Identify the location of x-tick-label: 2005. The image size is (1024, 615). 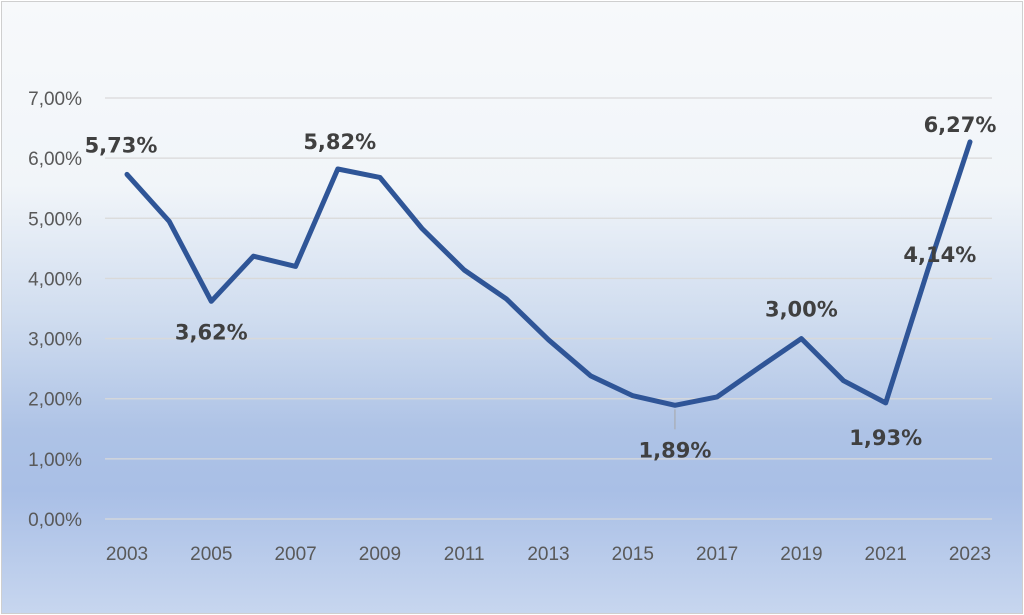
(211, 554).